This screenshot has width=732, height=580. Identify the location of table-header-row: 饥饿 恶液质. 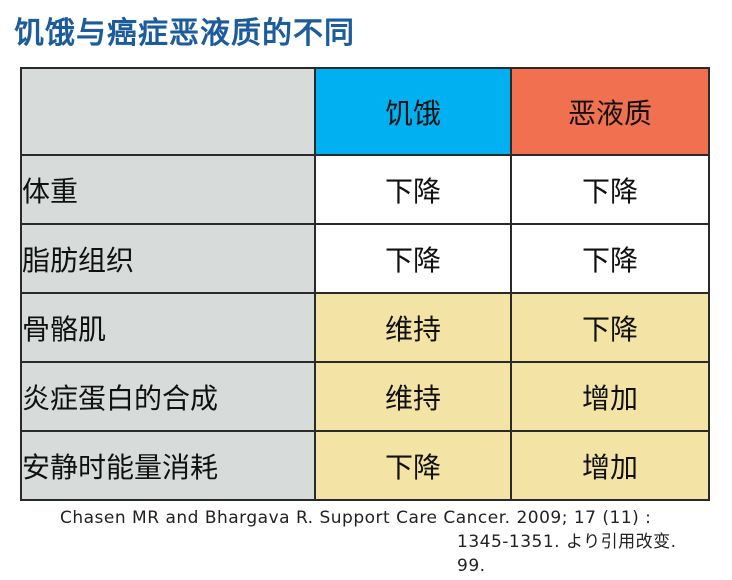
(365, 111).